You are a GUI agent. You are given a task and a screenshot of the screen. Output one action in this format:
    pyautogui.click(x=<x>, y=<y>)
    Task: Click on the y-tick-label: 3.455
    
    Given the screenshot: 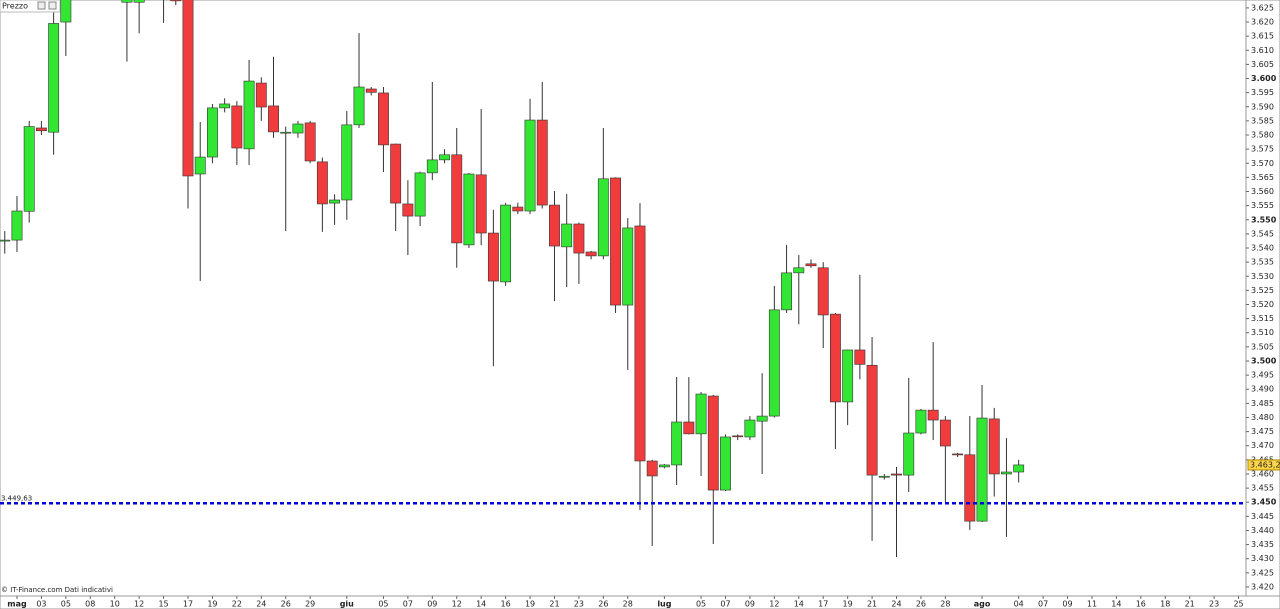 What is the action you would take?
    pyautogui.click(x=1262, y=488)
    